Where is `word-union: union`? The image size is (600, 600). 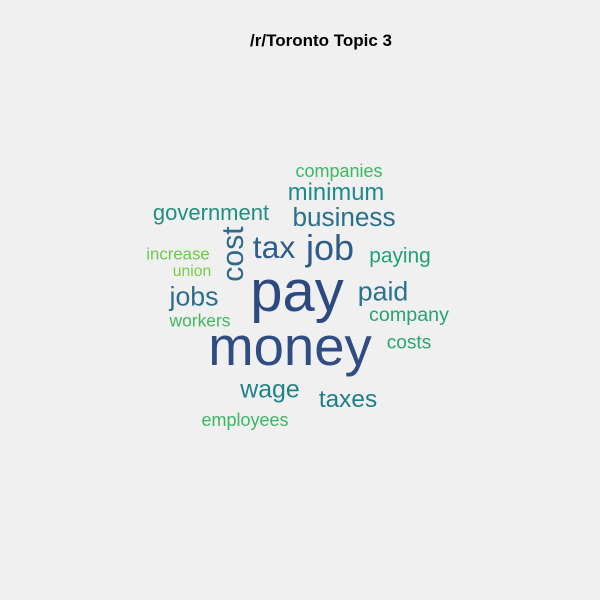
word-union: union is located at coordinates (192, 272).